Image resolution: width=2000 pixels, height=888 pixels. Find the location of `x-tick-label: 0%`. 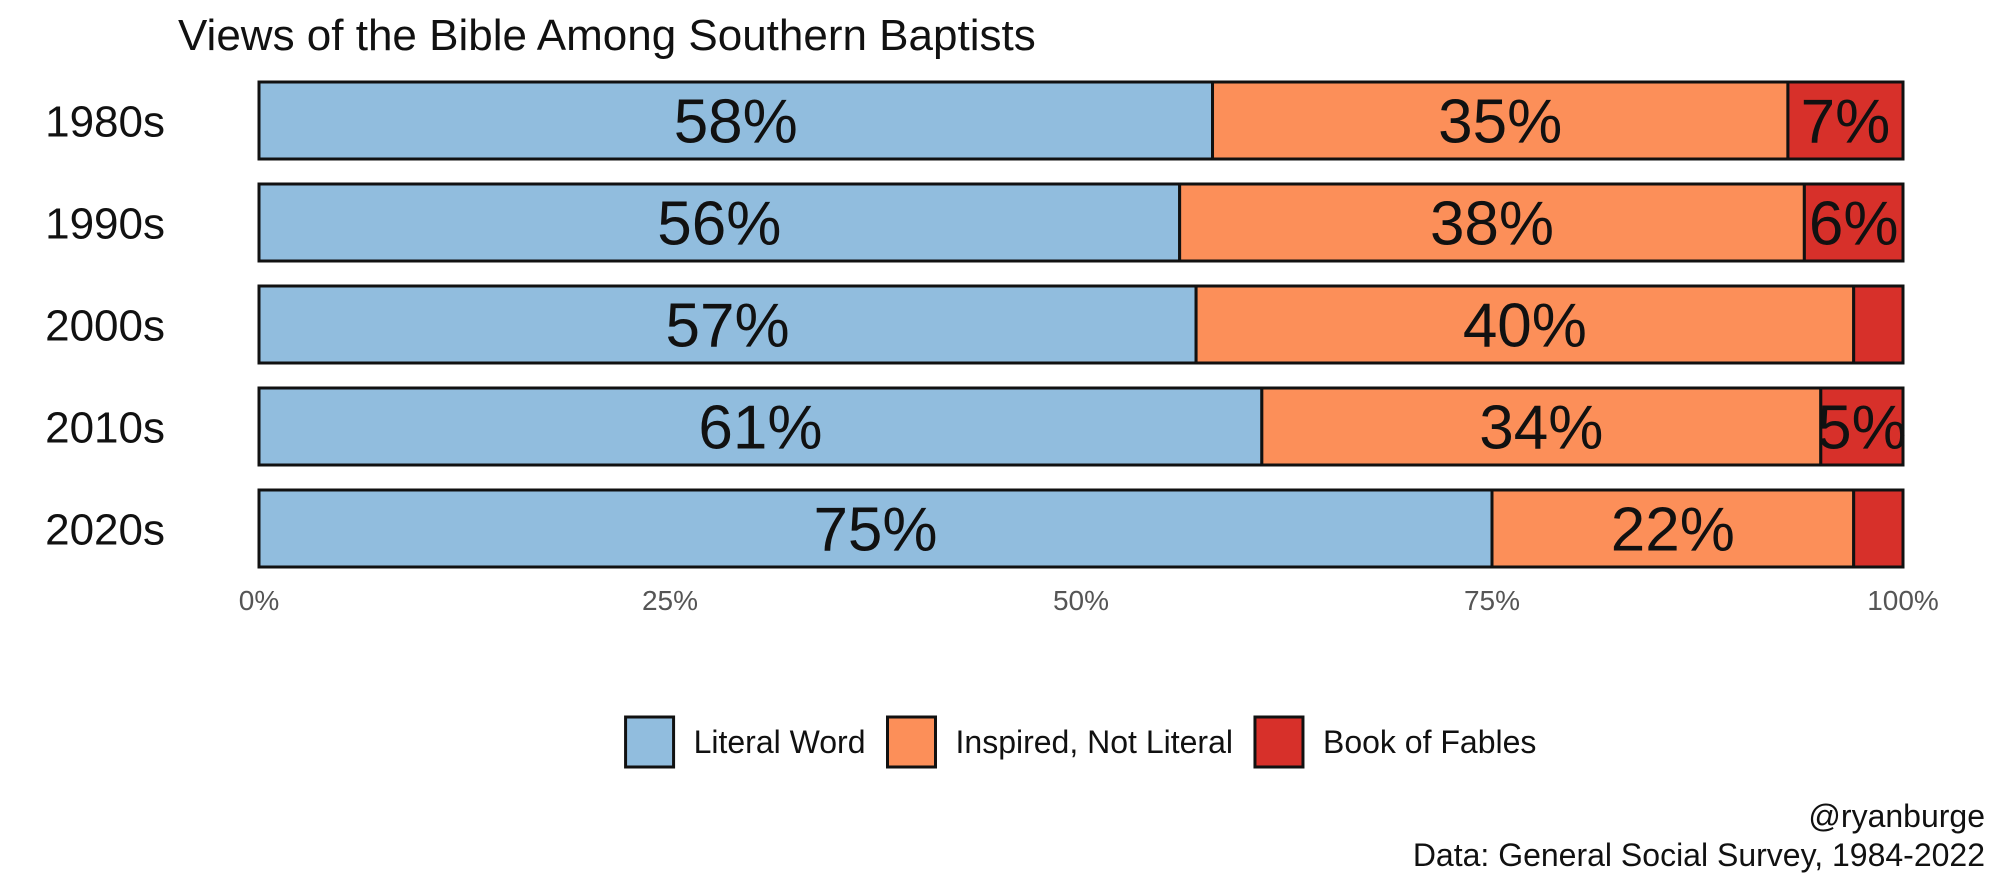

x-tick-label: 0% is located at coordinates (259, 600).